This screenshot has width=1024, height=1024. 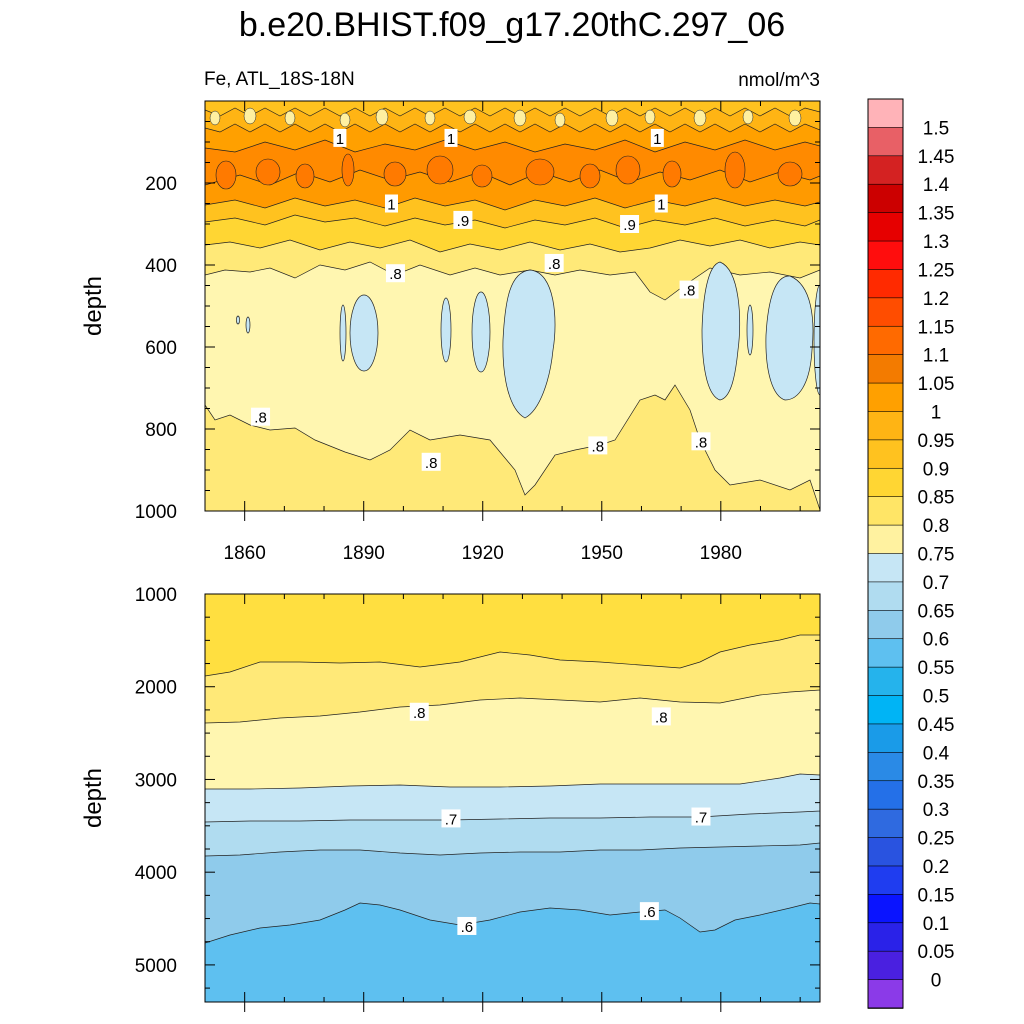 What do you see at coordinates (156, 688) in the screenshot?
I see `y-tick-label: 2000` at bounding box center [156, 688].